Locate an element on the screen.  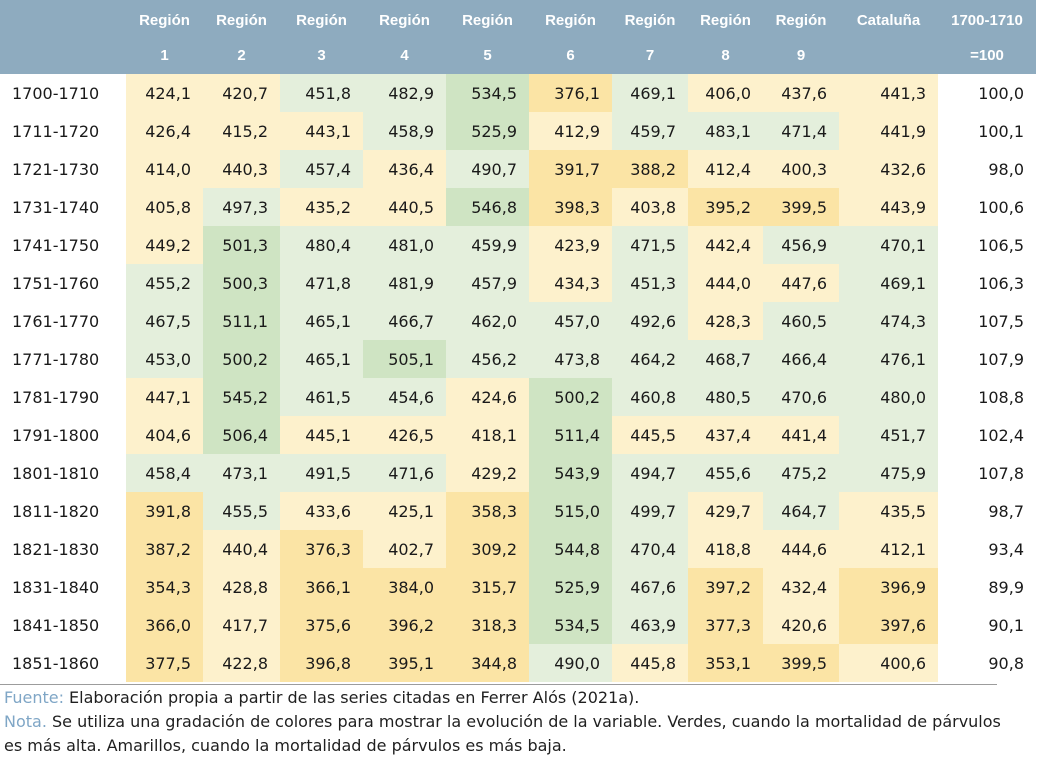
value-cell: 475,9 is located at coordinates (888, 473).